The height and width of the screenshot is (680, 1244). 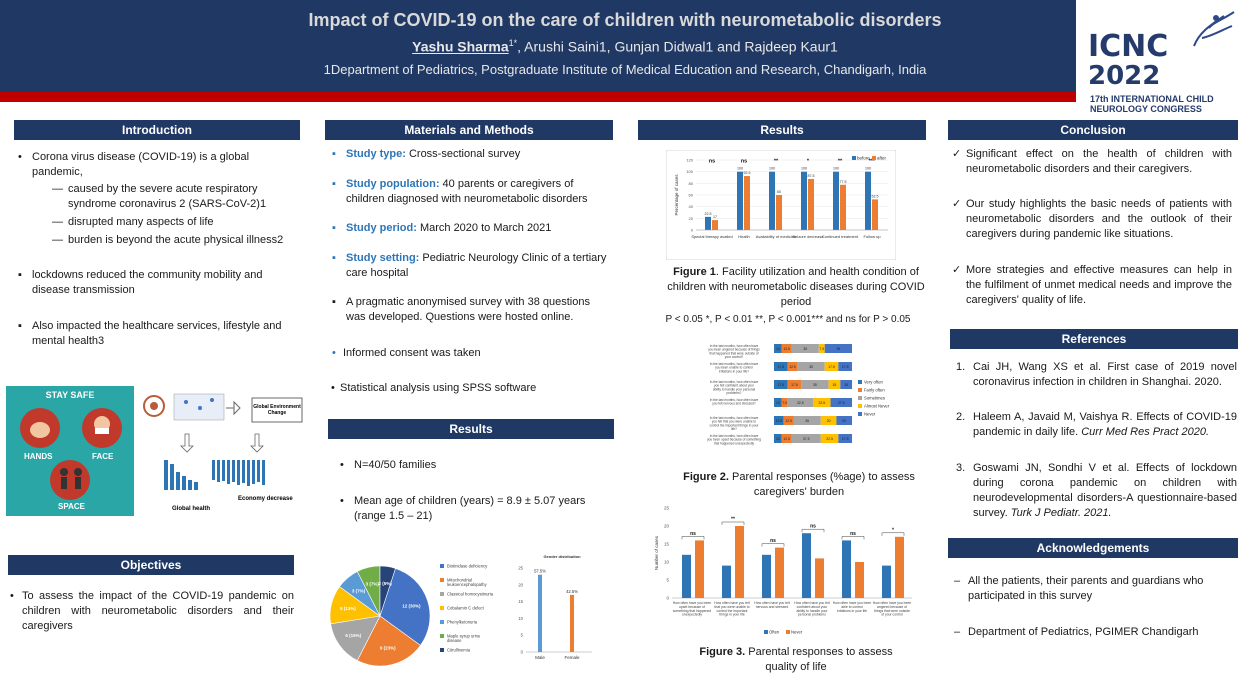 I want to click on methods-heading: Materials and Methods, so click(x=469, y=130).